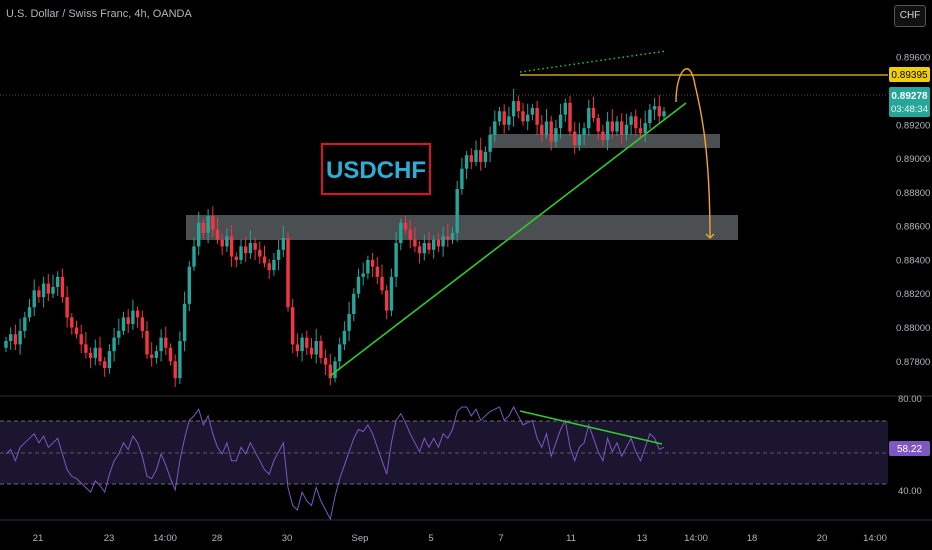  Describe the element at coordinates (910, 16) in the screenshot. I see `currency-button: CHF` at that location.